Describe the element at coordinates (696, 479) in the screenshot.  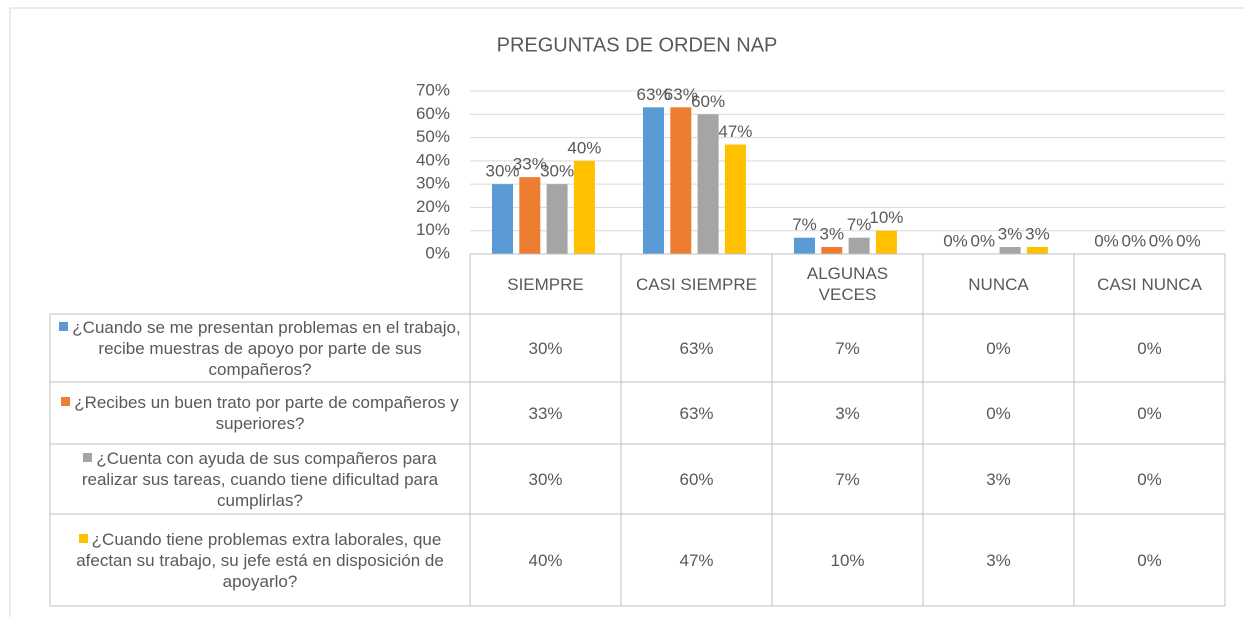
I see `table-value: 60%` at that location.